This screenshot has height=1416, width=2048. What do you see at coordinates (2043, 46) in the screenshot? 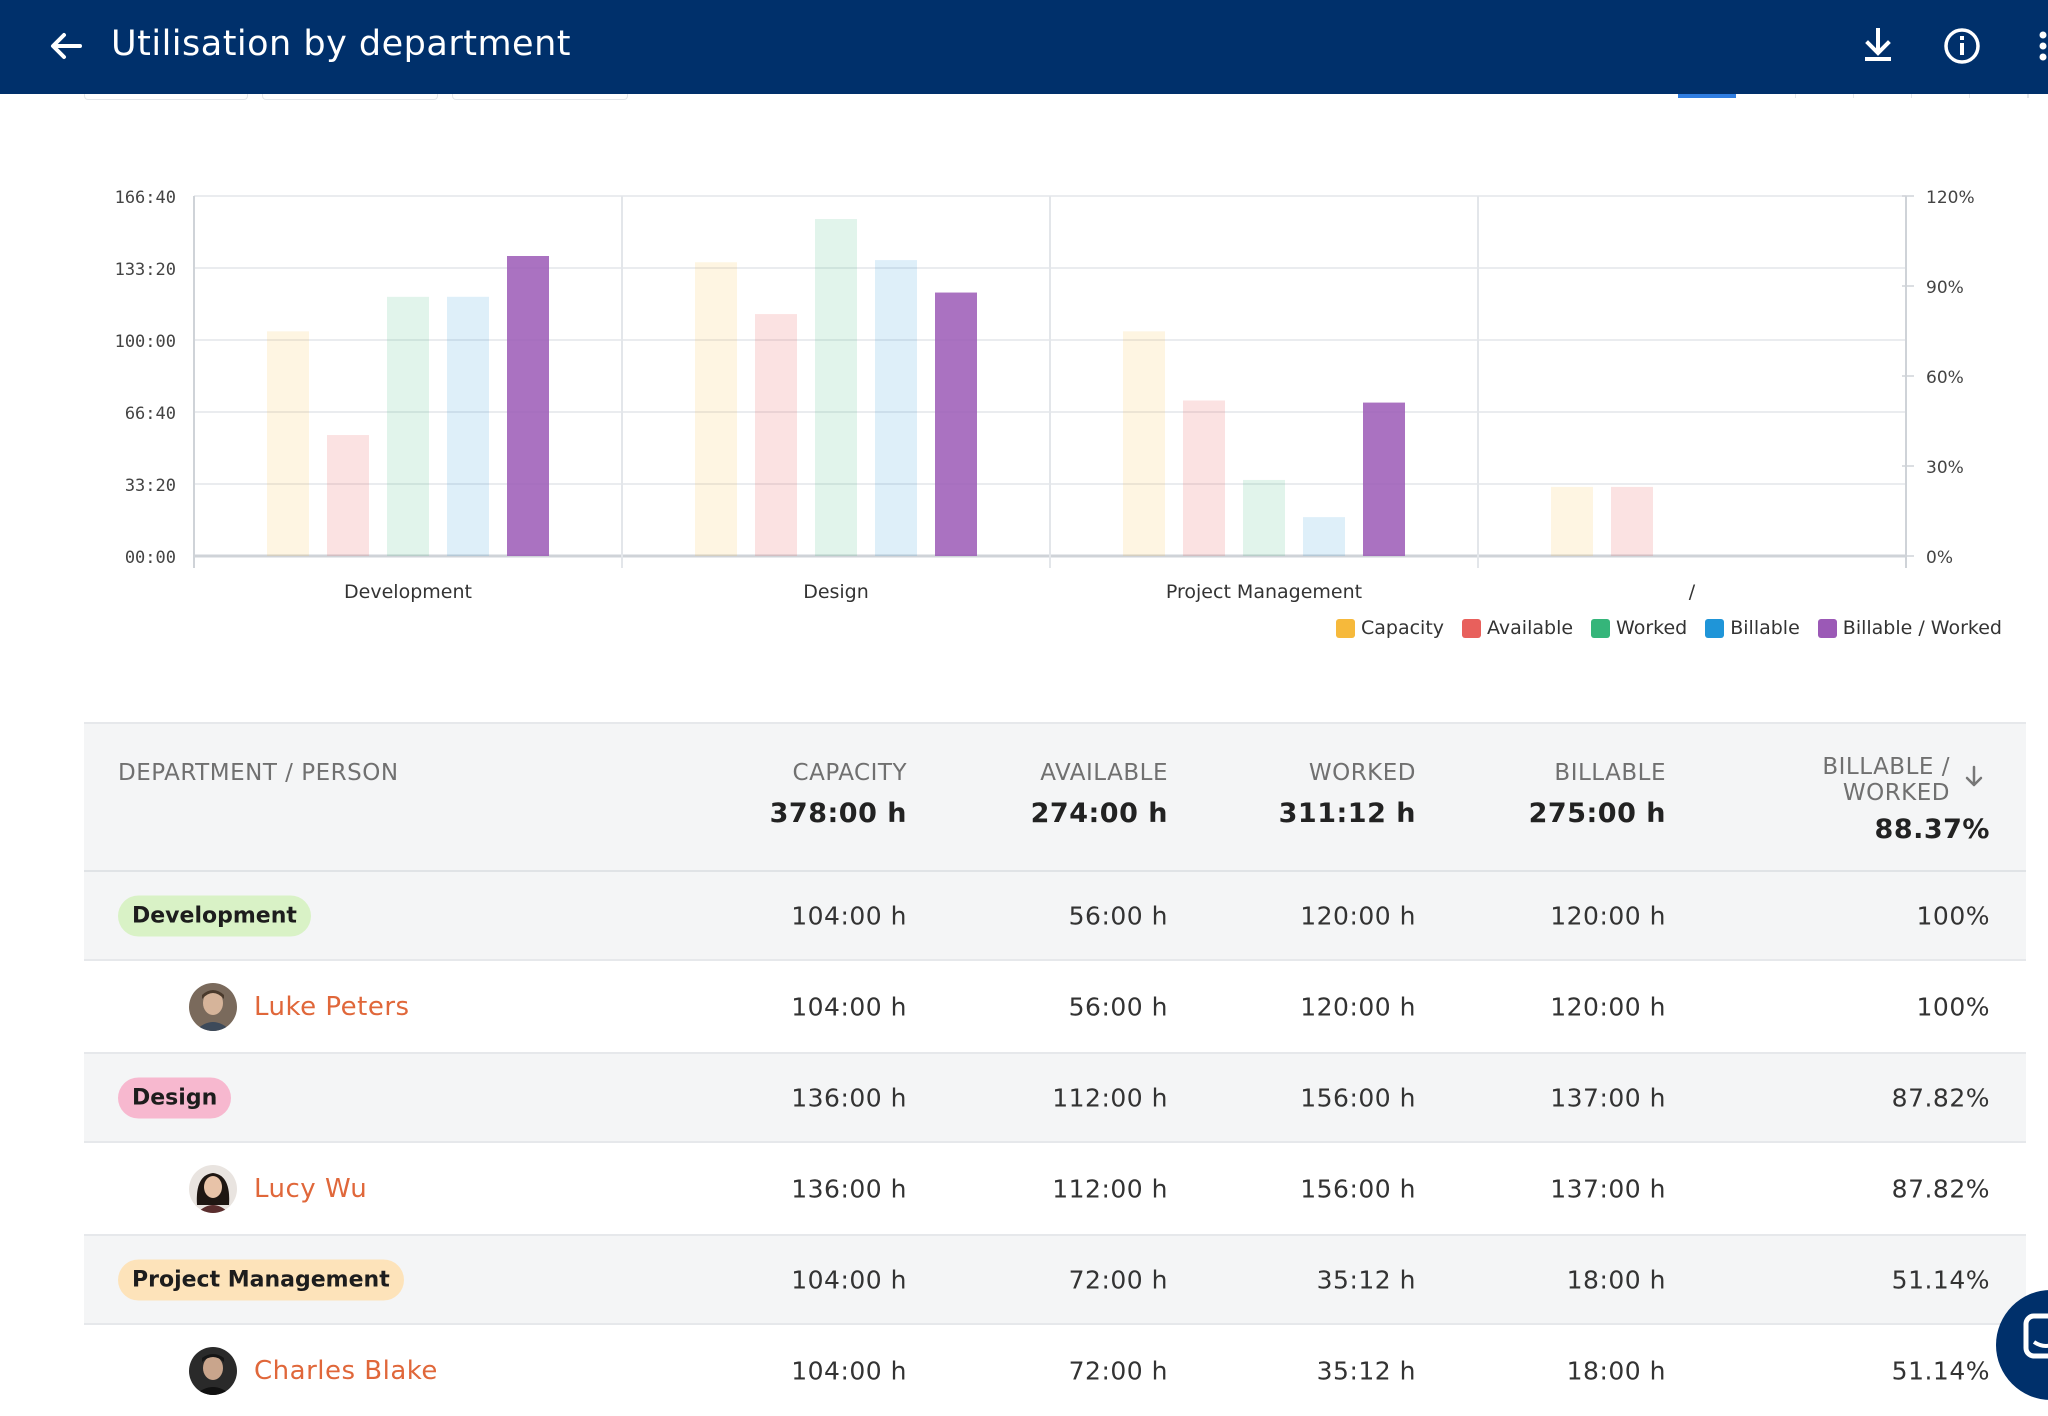
I see `more-vertical-icon` at bounding box center [2043, 46].